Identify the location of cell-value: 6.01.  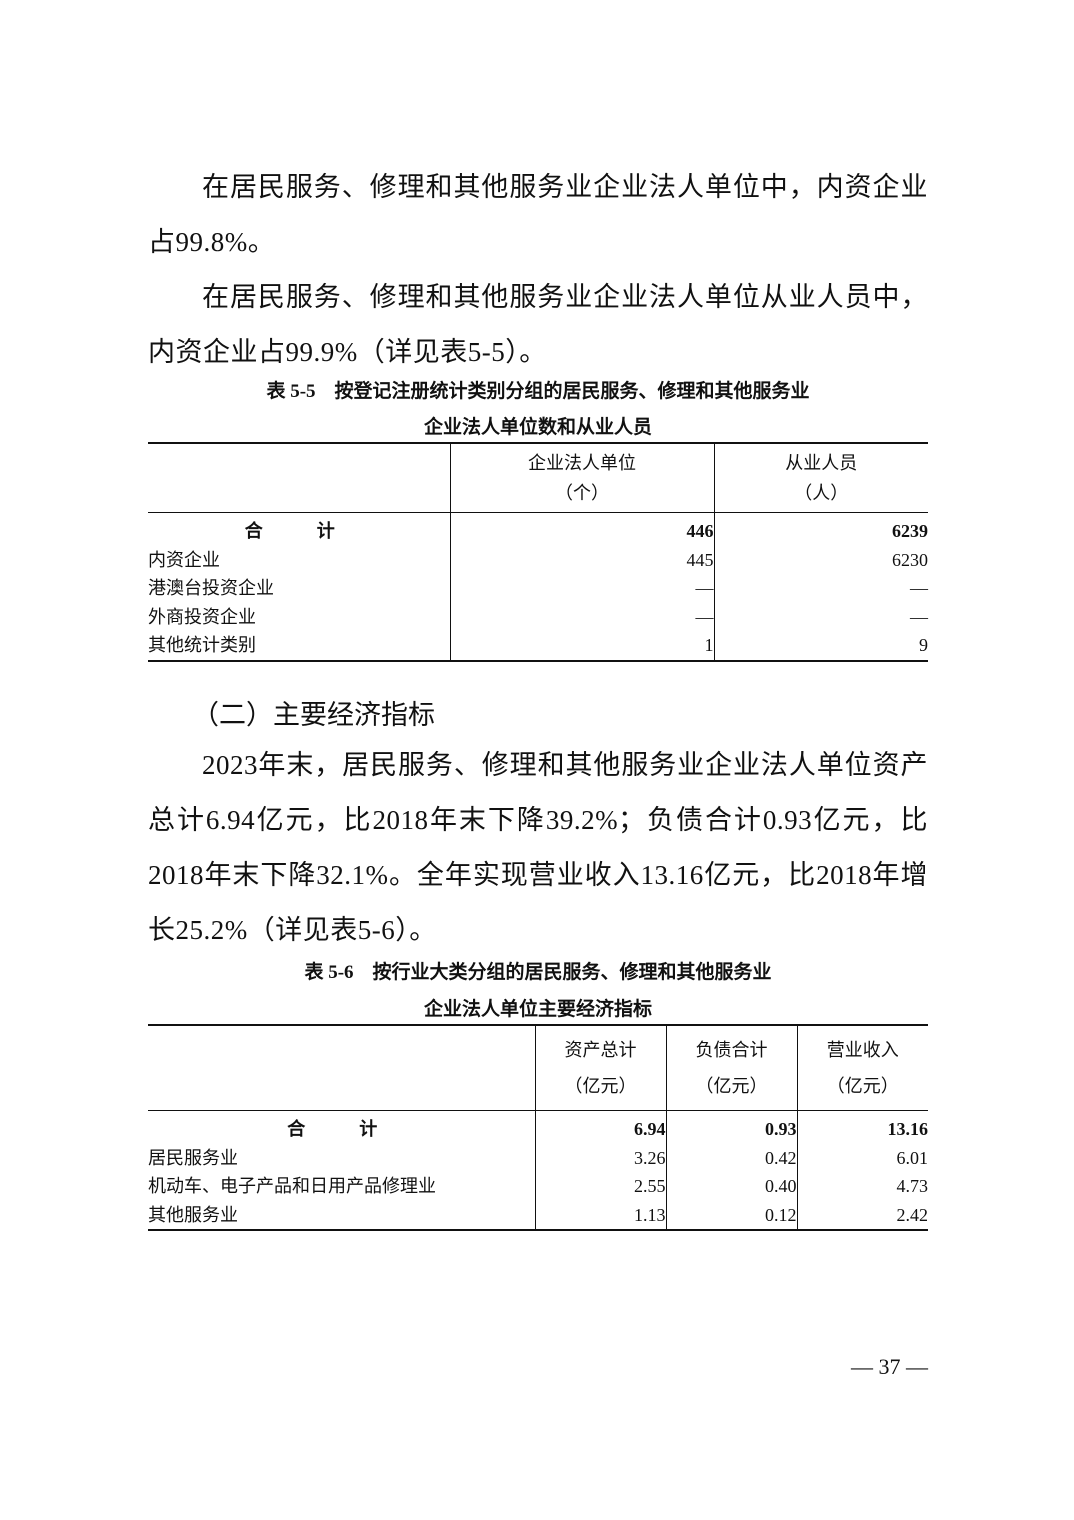
(862, 1157).